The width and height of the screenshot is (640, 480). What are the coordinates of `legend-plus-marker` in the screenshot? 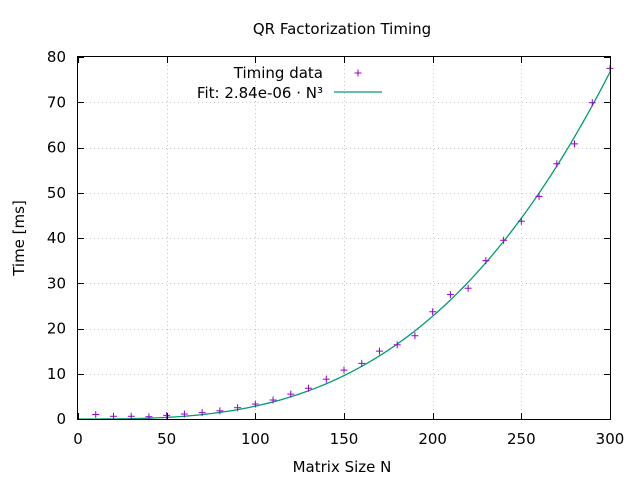 It's located at (358, 73).